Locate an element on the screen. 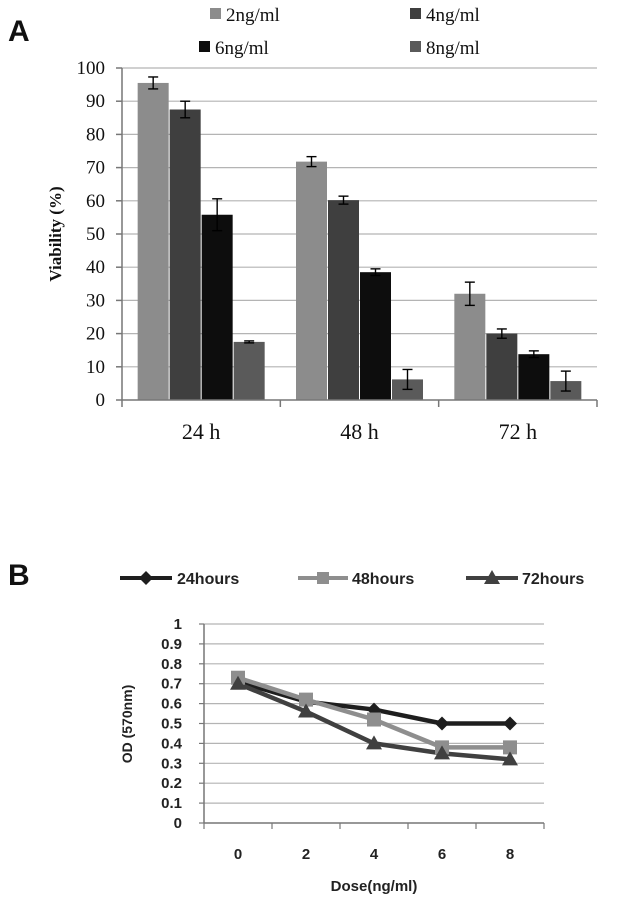 The image size is (629, 899). panel-b-x-ticks: 0 2 4 6 8 is located at coordinates (374, 843).